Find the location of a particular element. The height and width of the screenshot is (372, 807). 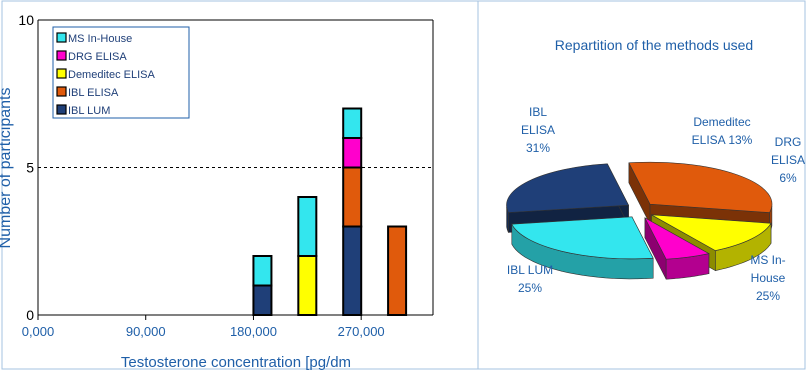

pie-slice-label: IBL LUM is located at coordinates (530, 270).